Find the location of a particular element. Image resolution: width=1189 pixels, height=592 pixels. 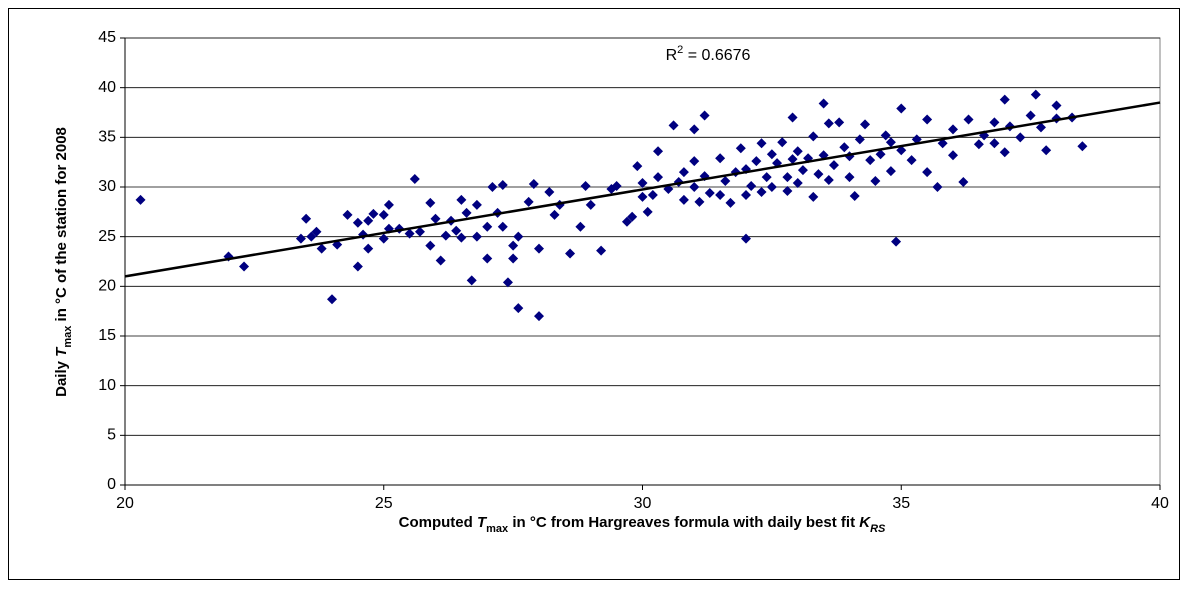

label-part: max is located at coordinates (497, 529).